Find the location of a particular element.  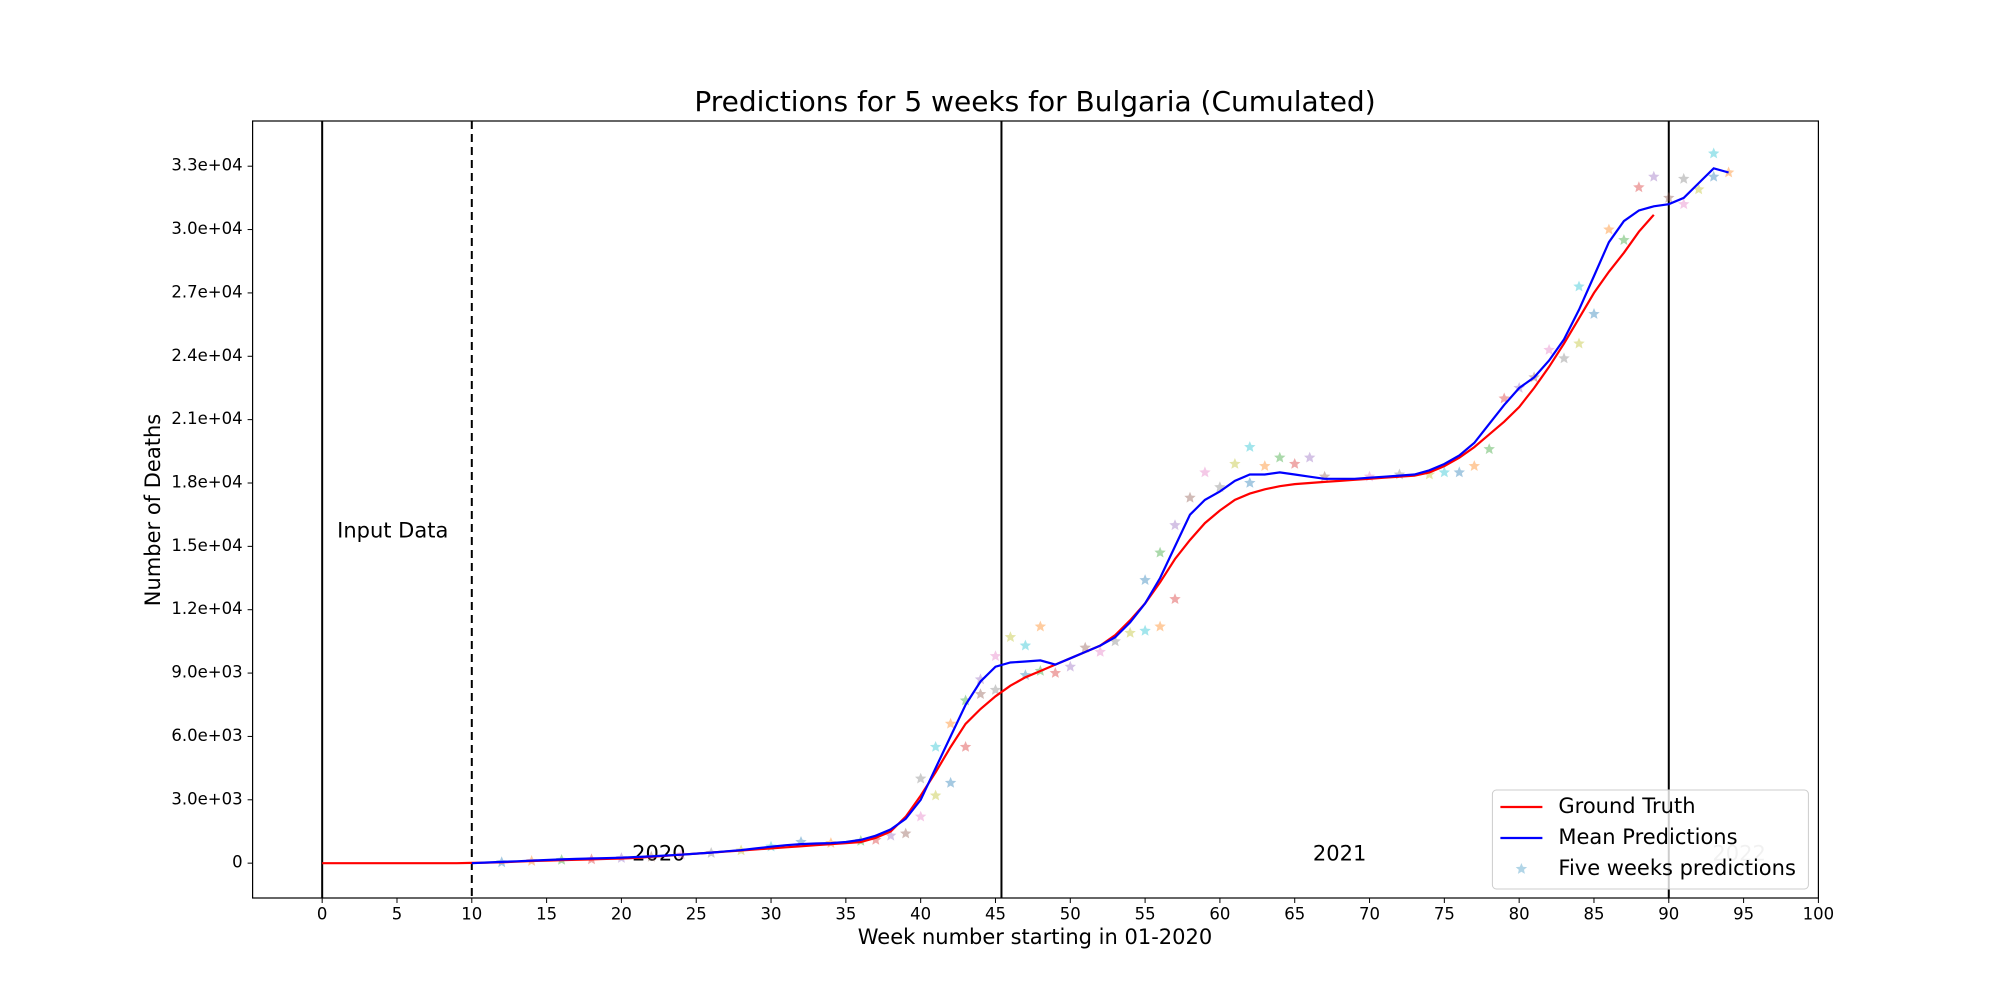

y-tick-label: 9.0e+03 is located at coordinates (206, 672).